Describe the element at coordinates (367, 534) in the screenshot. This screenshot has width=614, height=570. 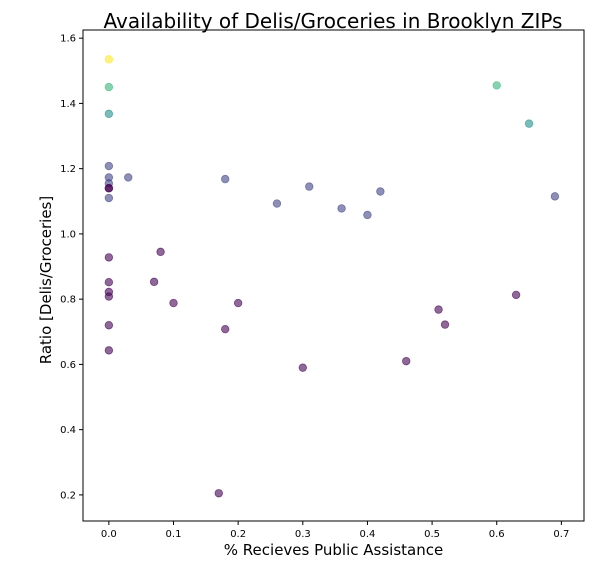
I see `x-tick-label: 0.4` at that location.